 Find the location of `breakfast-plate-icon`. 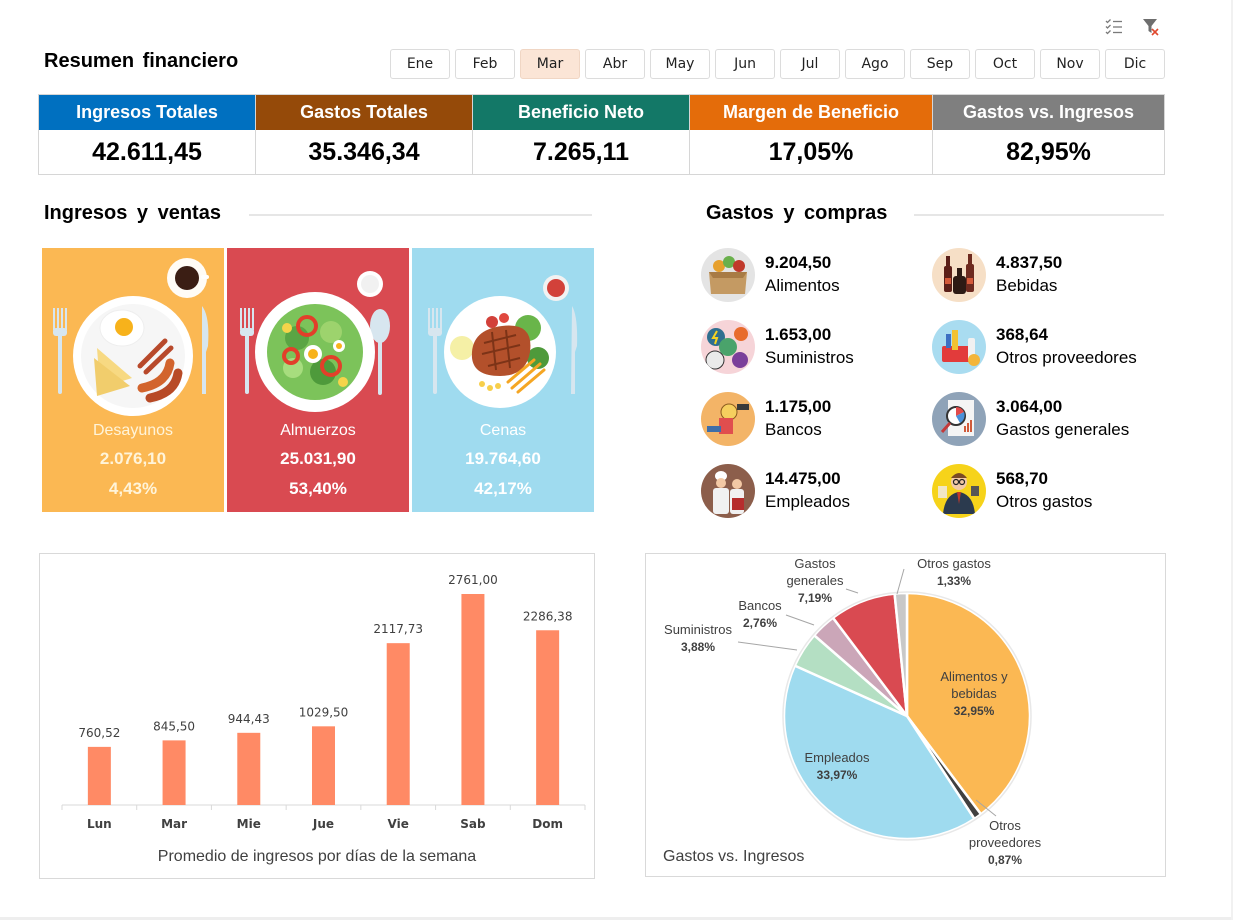

breakfast-plate-icon is located at coordinates (131, 337).